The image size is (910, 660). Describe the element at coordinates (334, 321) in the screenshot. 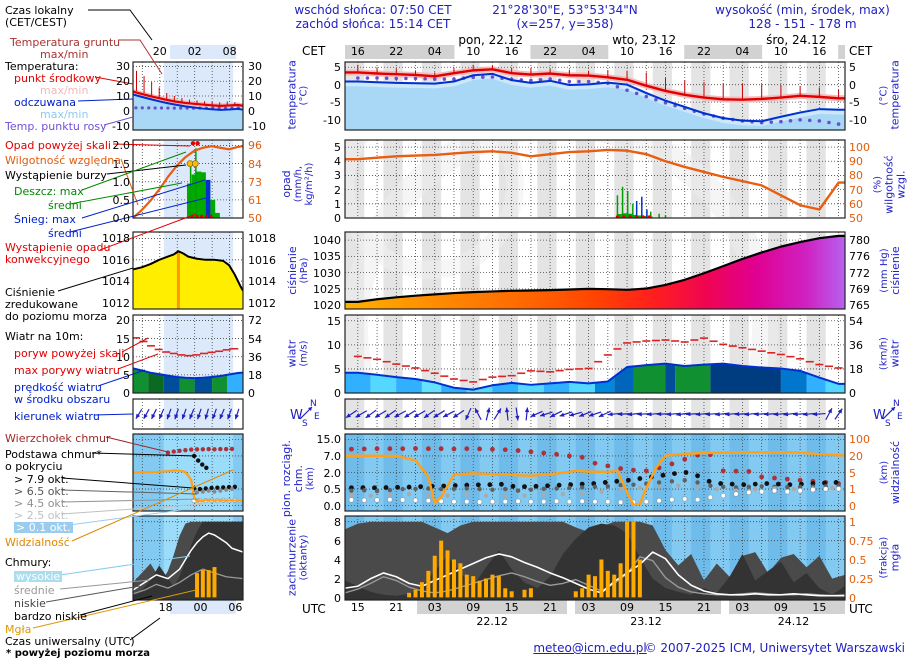

I see `y-tick-left: 15` at that location.